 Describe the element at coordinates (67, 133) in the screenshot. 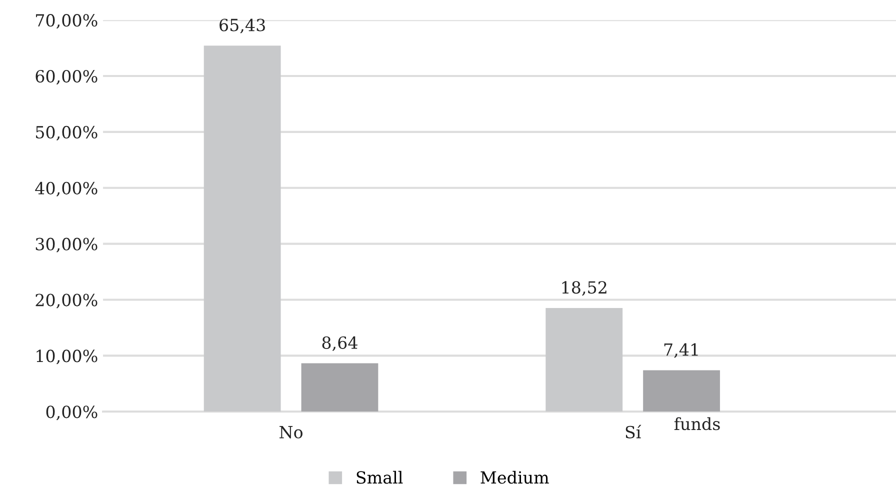

I see `y-tick-label: 50,00%` at that location.